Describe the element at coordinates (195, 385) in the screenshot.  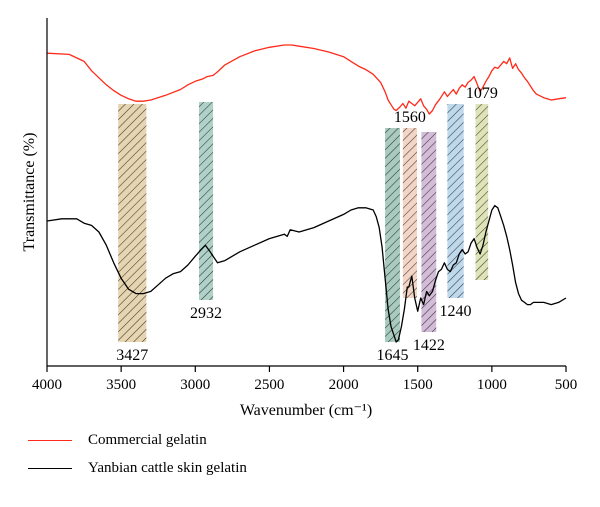
I see `x-tick-label-3000: 3000` at that location.